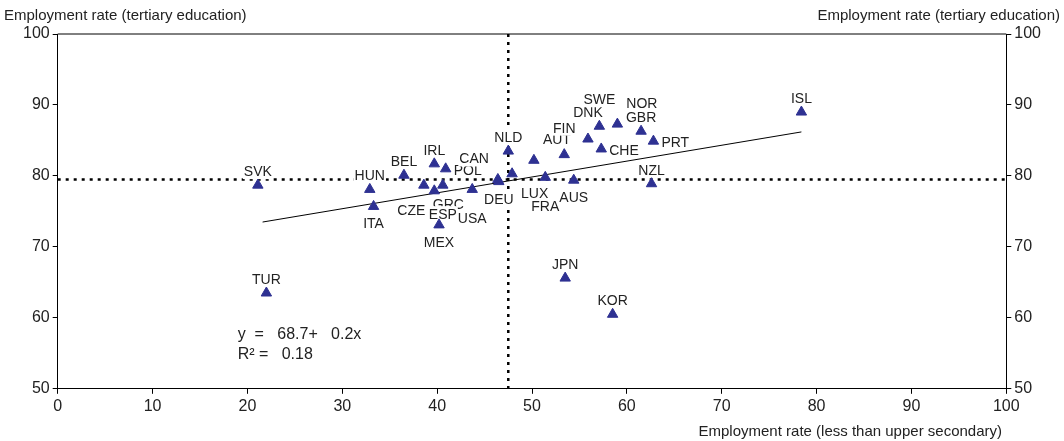 The height and width of the screenshot is (441, 1064). I want to click on x-tick-label: 50, so click(532, 405).